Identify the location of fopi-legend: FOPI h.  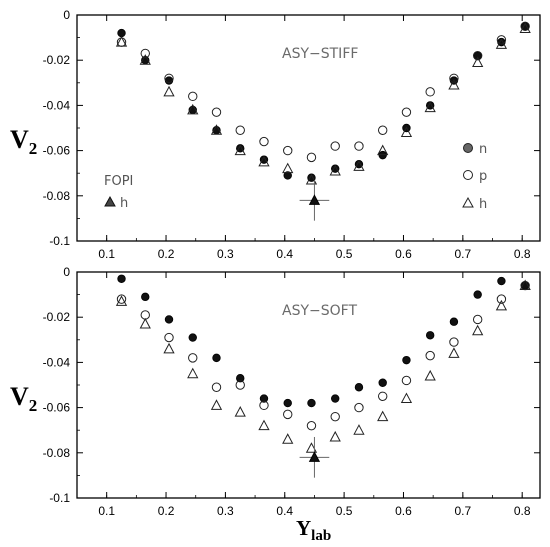
(118, 192).